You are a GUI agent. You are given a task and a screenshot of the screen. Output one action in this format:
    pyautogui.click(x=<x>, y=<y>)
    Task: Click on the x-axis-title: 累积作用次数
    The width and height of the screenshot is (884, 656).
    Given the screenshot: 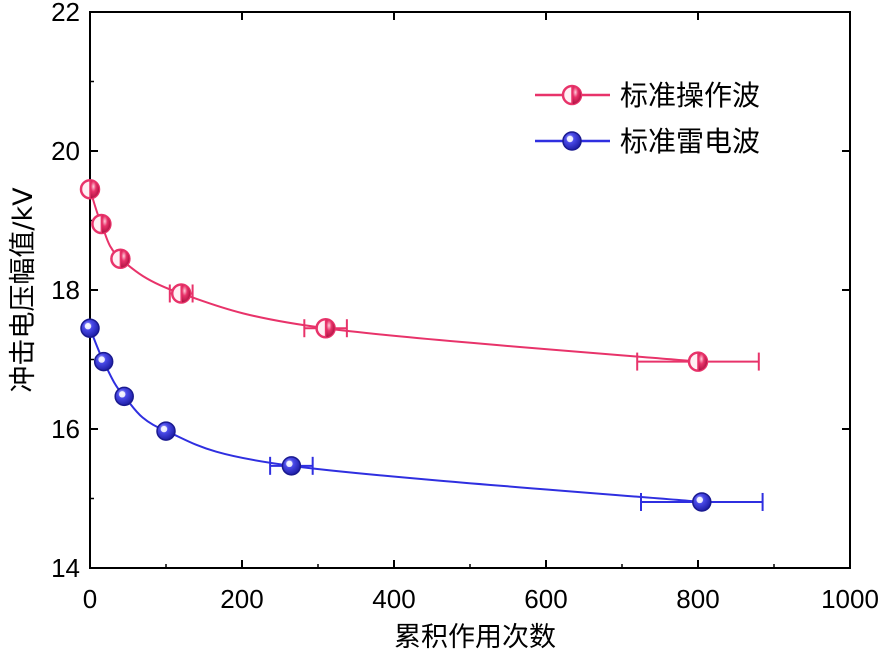 What is the action you would take?
    pyautogui.click(x=475, y=637)
    